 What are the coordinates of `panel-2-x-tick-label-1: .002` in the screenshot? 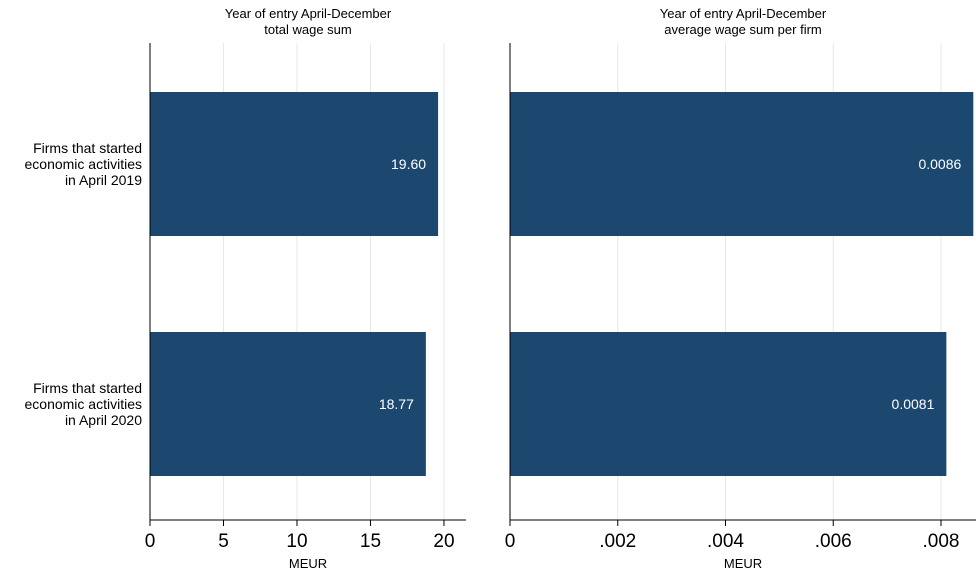 It's located at (617, 541).